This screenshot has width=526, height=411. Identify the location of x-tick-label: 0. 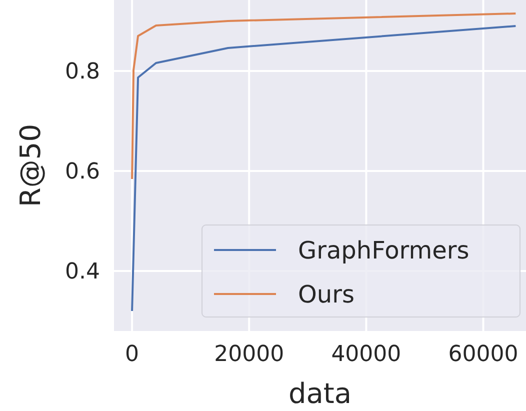
(132, 354).